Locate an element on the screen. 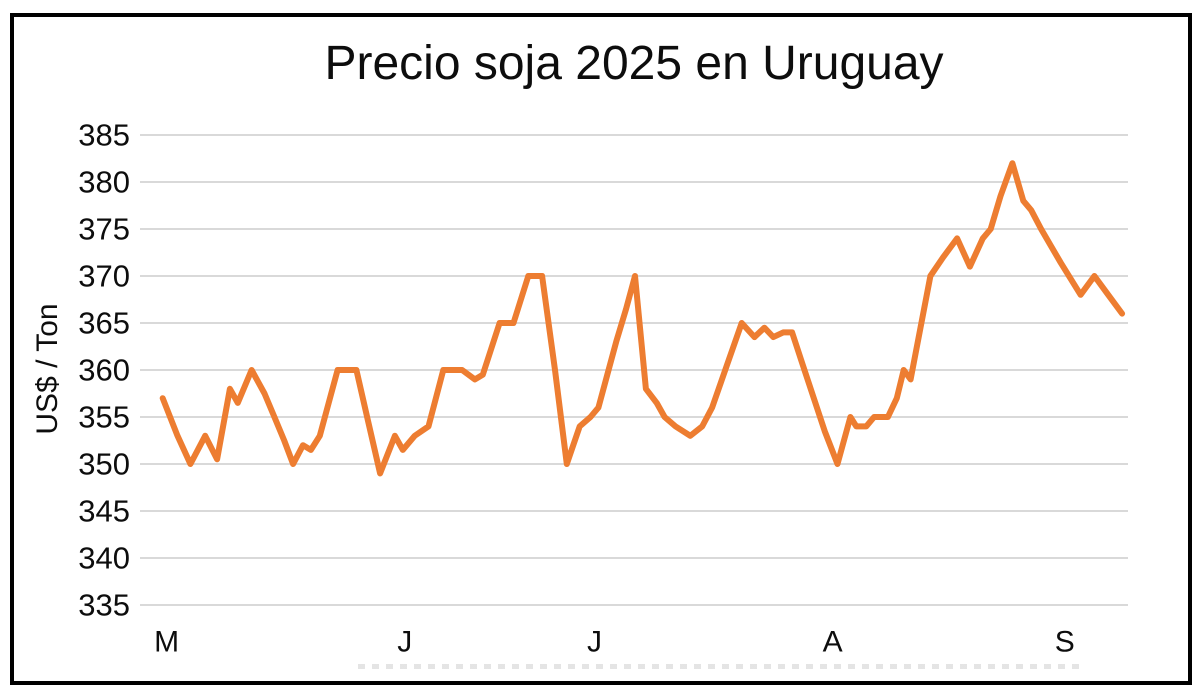 The width and height of the screenshot is (1200, 685). y-tick-label: 380 is located at coordinates (104, 182).